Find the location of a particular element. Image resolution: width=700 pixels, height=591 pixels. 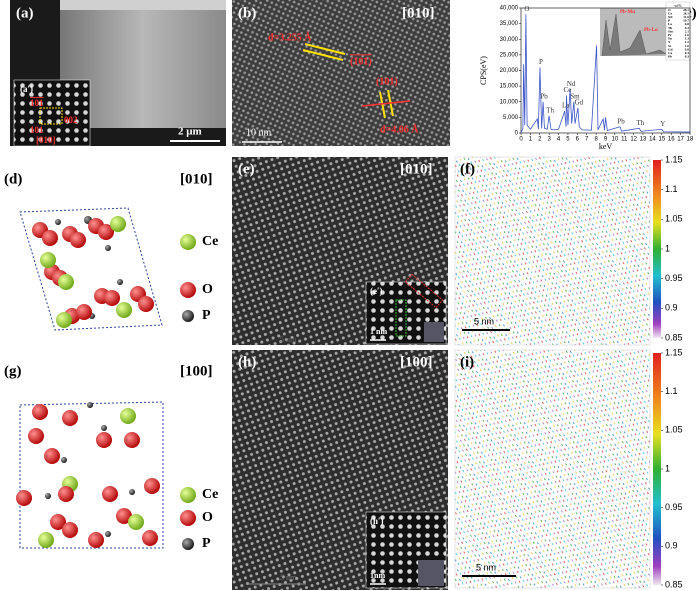

spot-label: 101 is located at coordinates (37, 130).